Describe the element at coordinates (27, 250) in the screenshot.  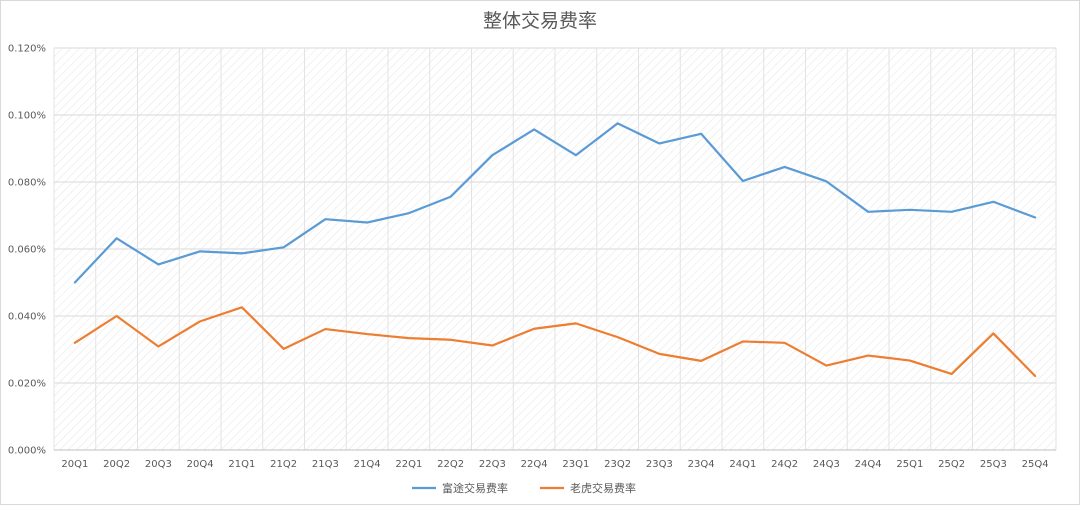
I see `y-tick-label: 0.060%` at that location.